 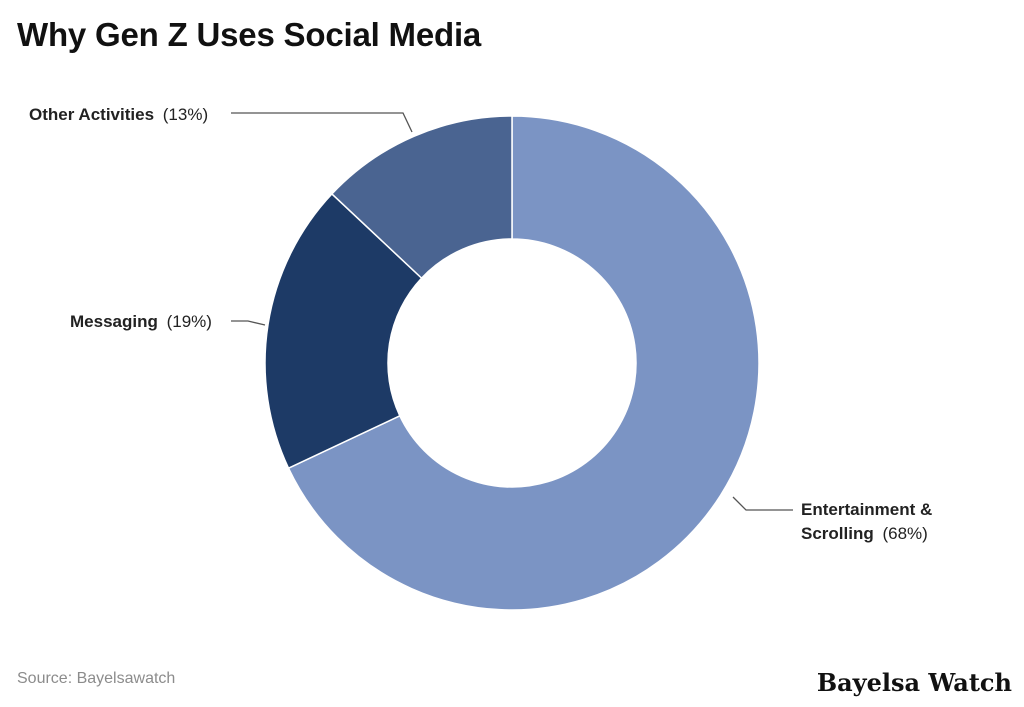 I want to click on slice-other-activities, so click(x=421, y=197).